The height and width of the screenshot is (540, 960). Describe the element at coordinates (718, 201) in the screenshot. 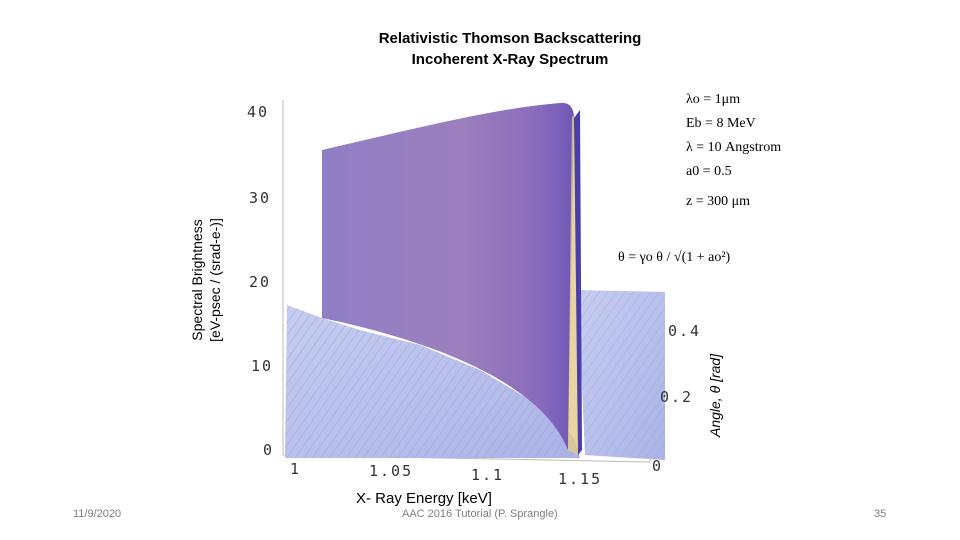

I see `param-z: z = 300 μm` at that location.